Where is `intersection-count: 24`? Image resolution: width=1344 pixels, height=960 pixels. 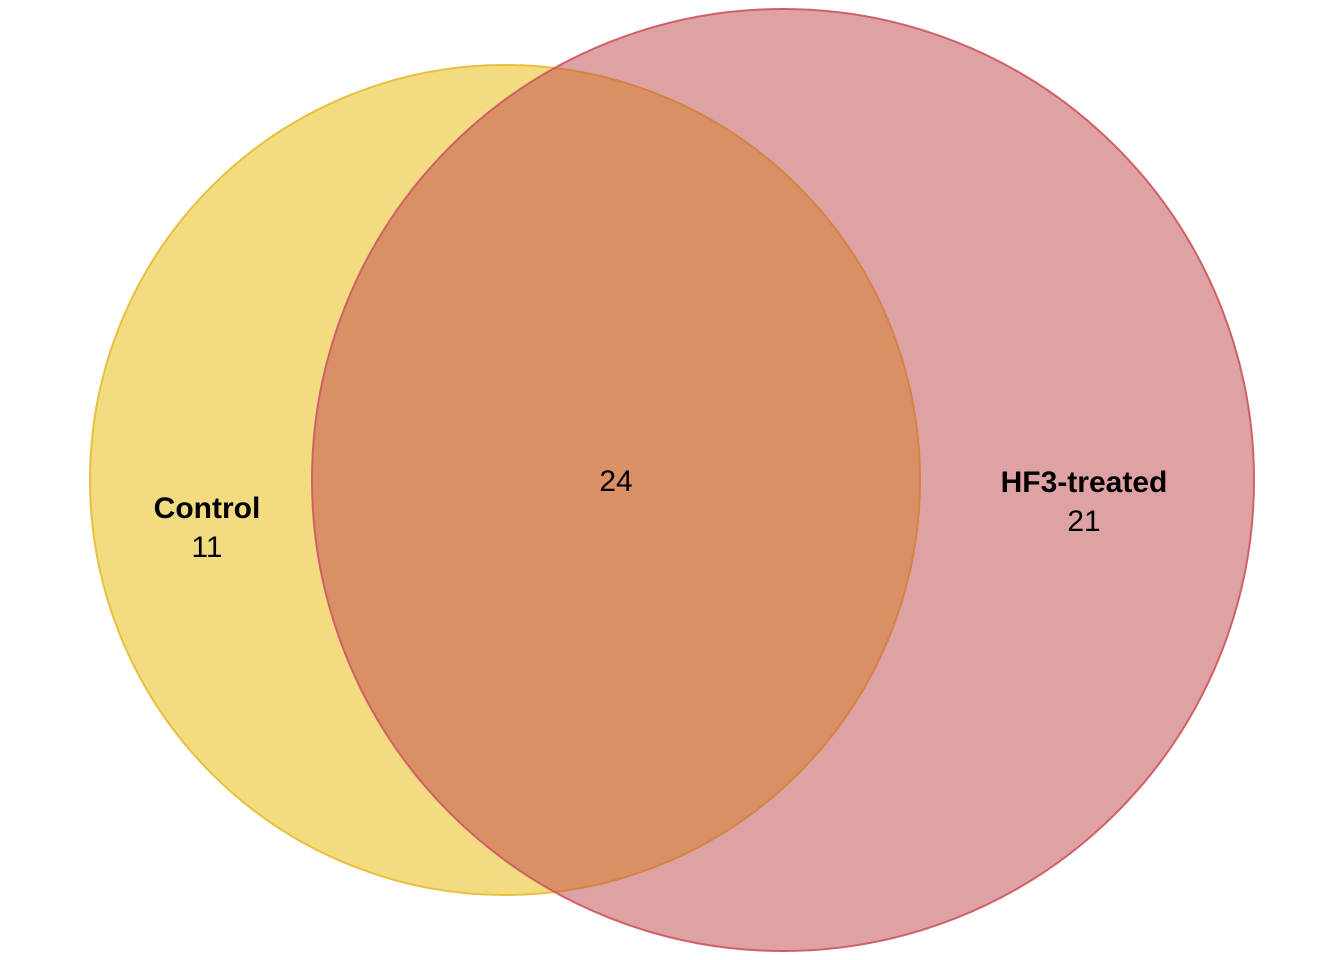 intersection-count: 24 is located at coordinates (615, 481).